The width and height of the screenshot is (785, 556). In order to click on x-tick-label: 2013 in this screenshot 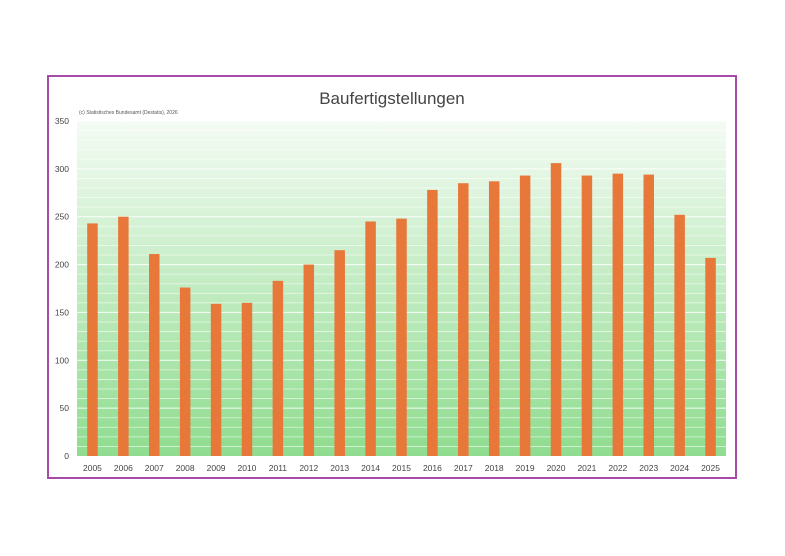, I will do `click(339, 468)`.